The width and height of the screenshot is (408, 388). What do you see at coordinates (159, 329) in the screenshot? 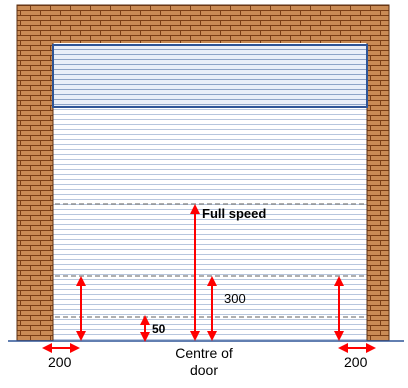
I see `height-50-label: 50` at bounding box center [159, 329].